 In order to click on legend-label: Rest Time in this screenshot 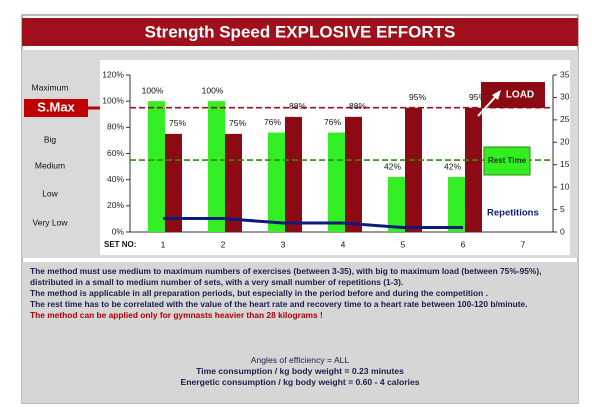, I will do `click(507, 160)`.